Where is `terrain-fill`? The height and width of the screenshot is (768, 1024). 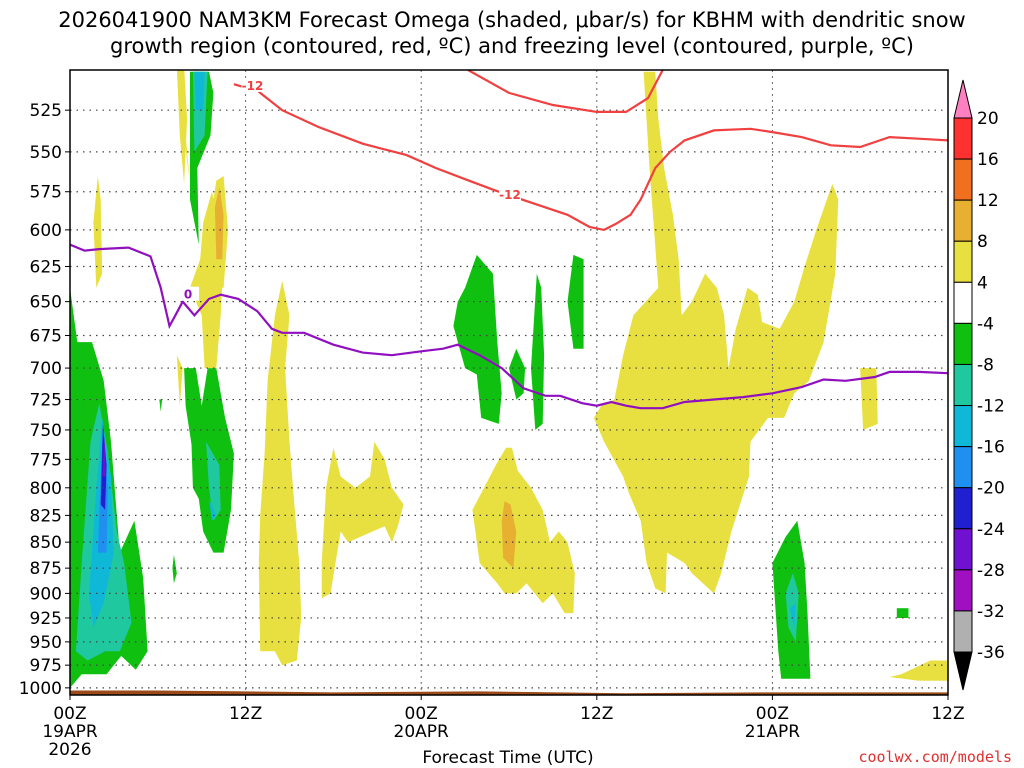 terrain-fill is located at coordinates (509, 692).